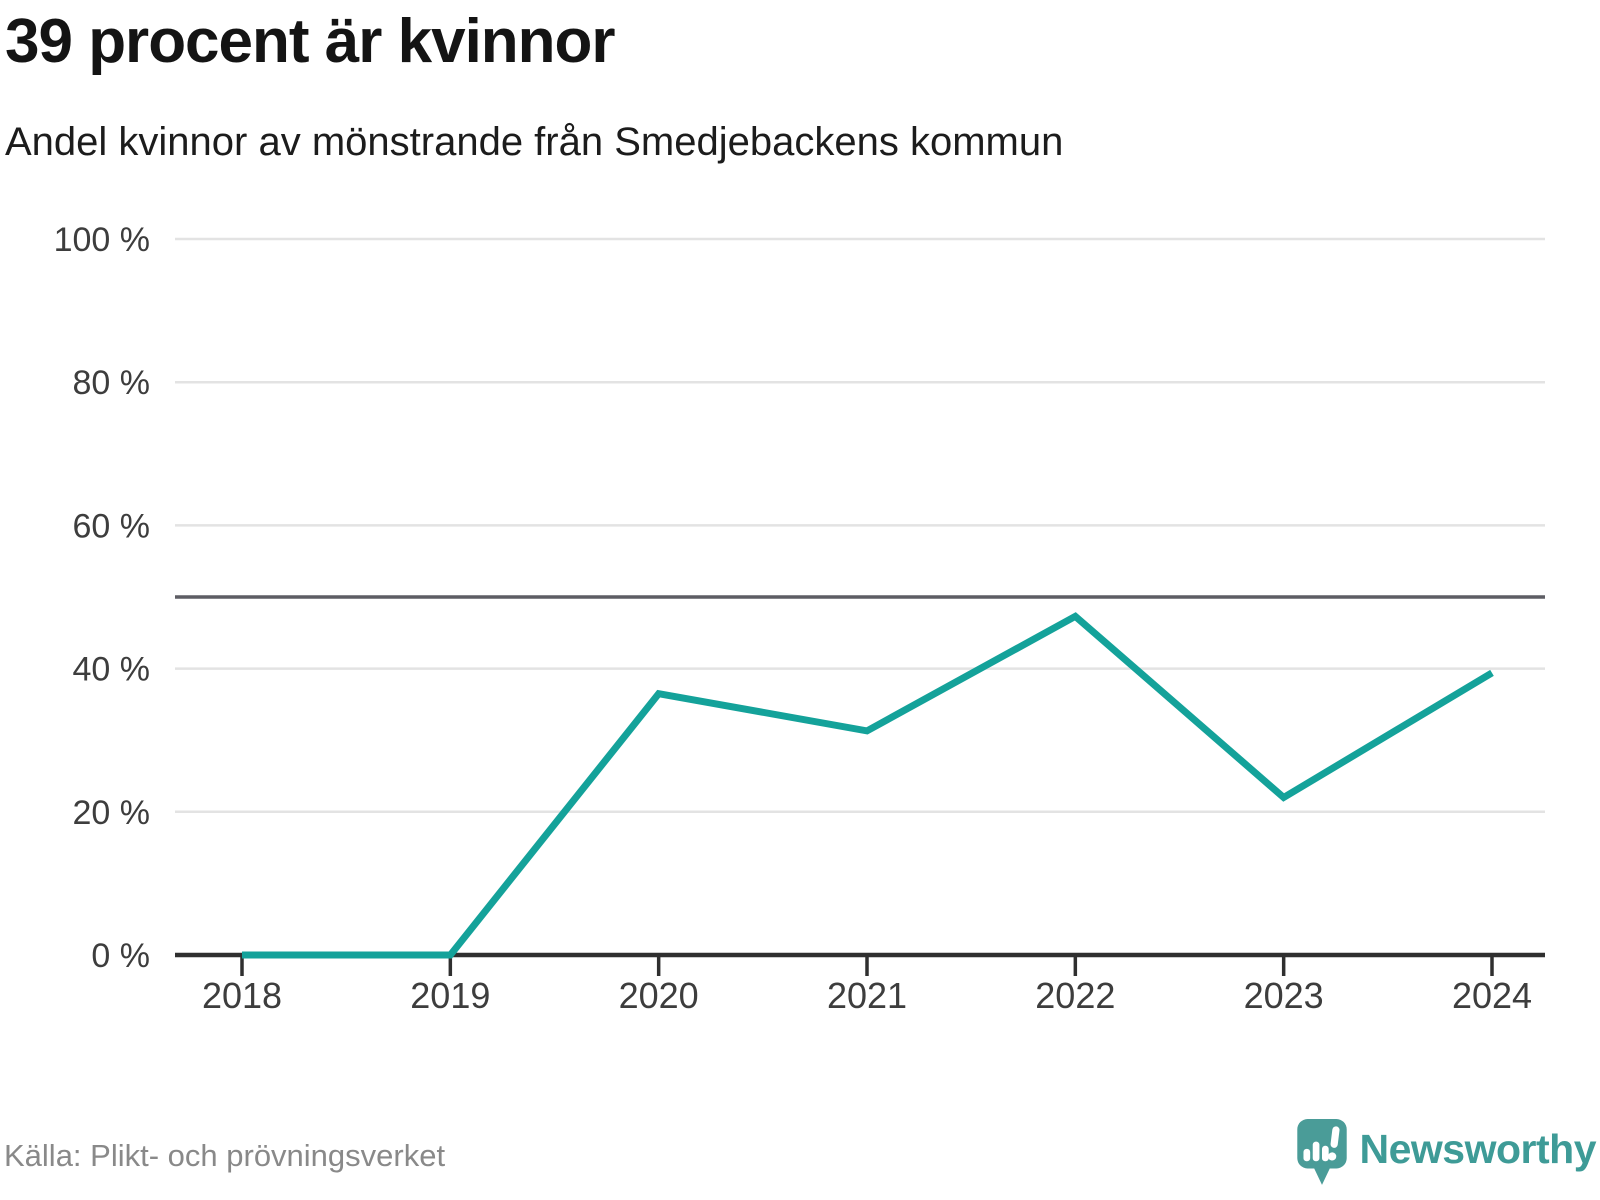 The height and width of the screenshot is (1200, 1600). What do you see at coordinates (1075, 995) in the screenshot?
I see `x-tick-label-2022: 2022` at bounding box center [1075, 995].